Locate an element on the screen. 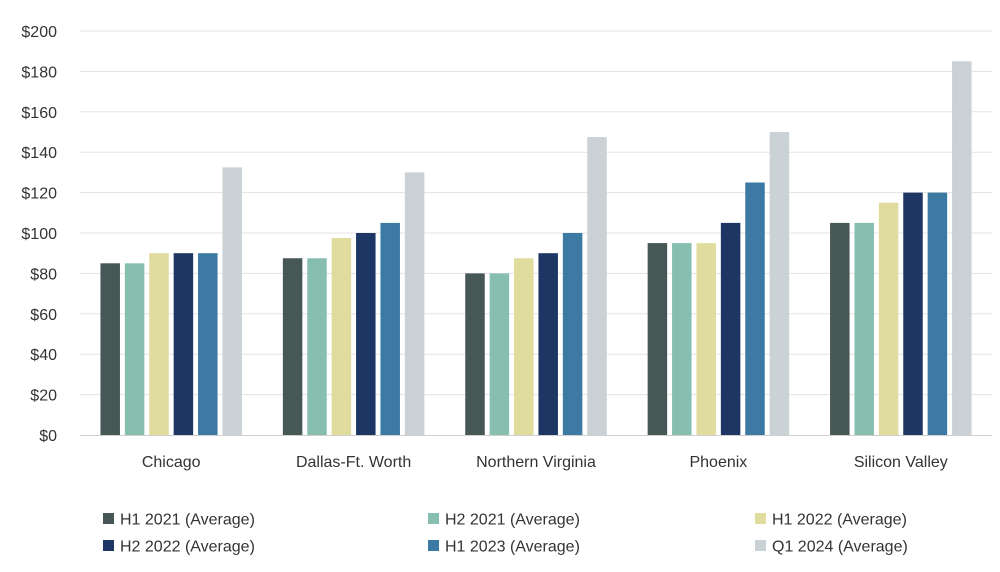 The image size is (1000, 572). category-label: Chicago is located at coordinates (171, 462).